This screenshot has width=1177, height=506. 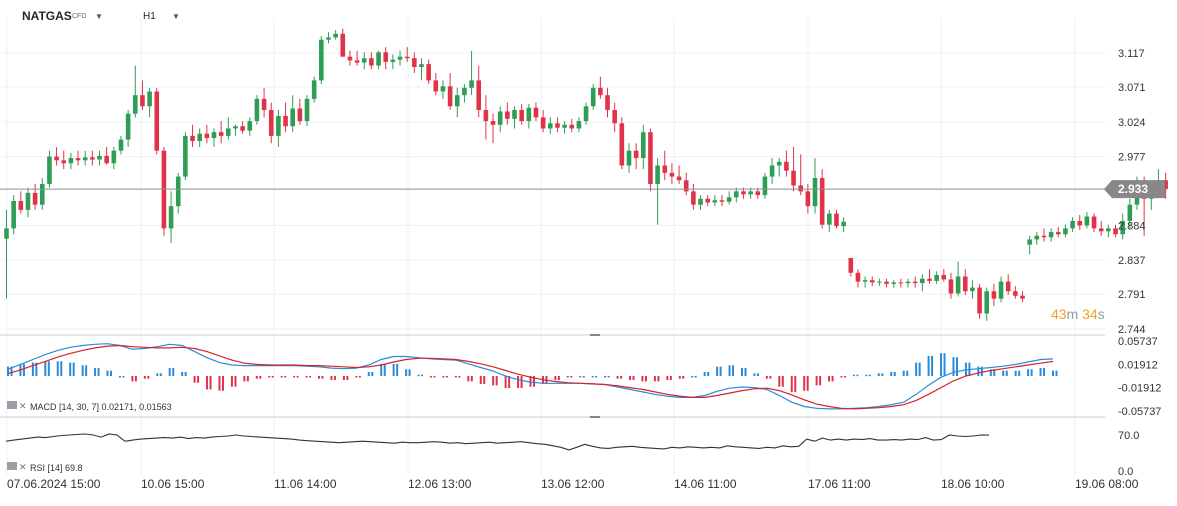 I want to click on symbol-type-label: CFD, so click(x=79, y=16).